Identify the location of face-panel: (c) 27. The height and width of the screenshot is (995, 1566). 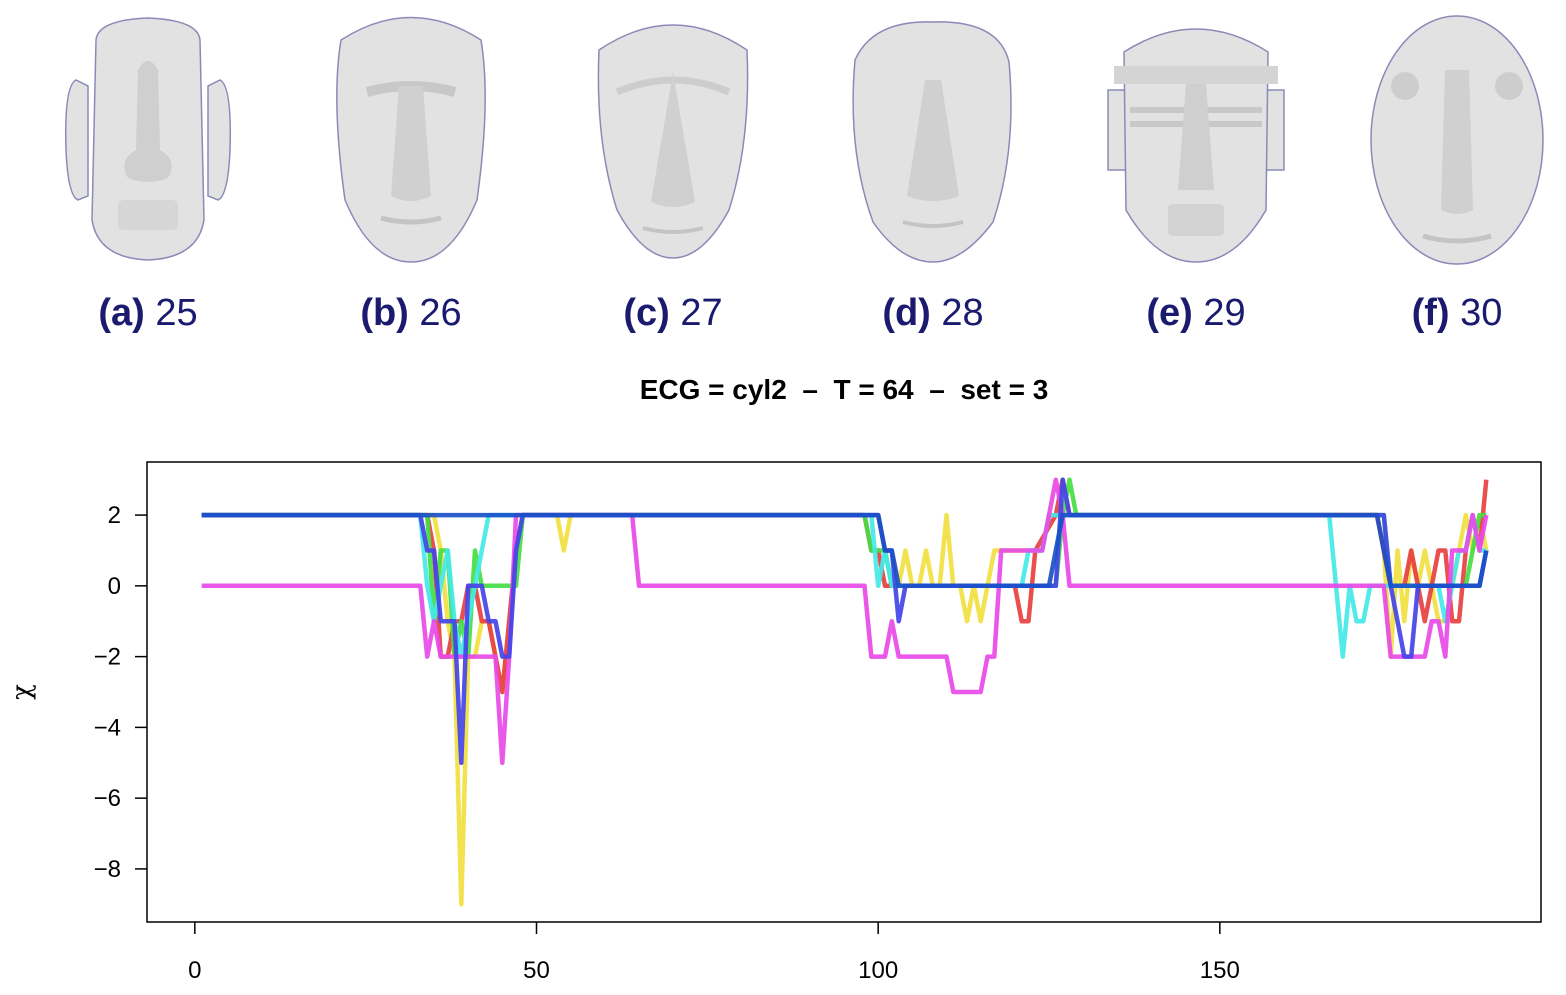
(673, 180).